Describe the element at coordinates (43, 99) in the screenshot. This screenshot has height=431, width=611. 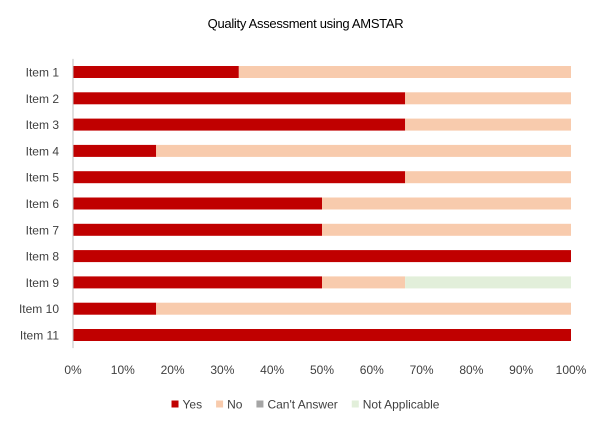
I see `category-label: Item 2` at that location.